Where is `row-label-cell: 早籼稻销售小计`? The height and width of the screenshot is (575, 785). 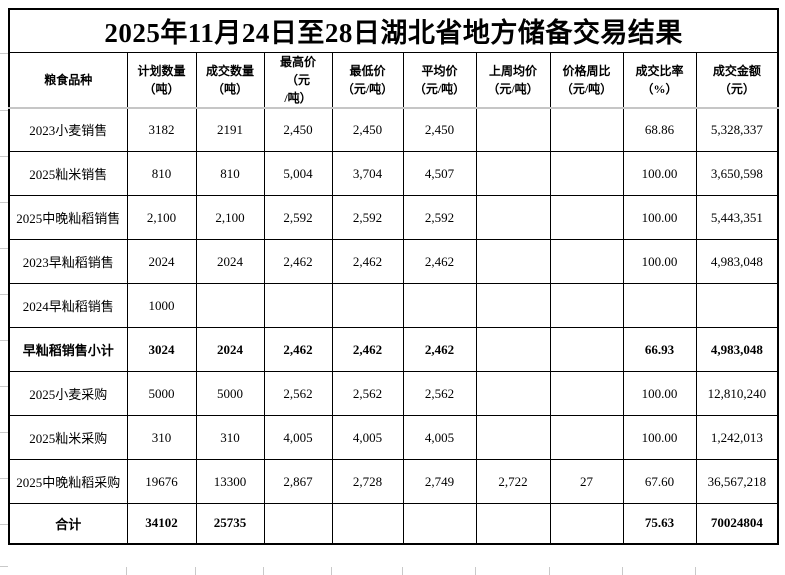
row-label-cell: 早籼稻销售小计 is located at coordinates (68, 349).